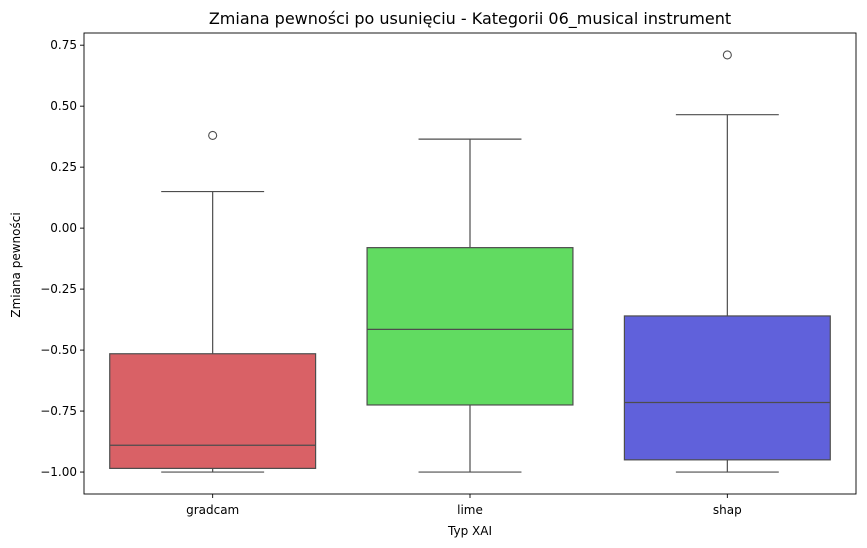  What do you see at coordinates (63, 228) in the screenshot?
I see `y-tick-label: 0.00` at bounding box center [63, 228].